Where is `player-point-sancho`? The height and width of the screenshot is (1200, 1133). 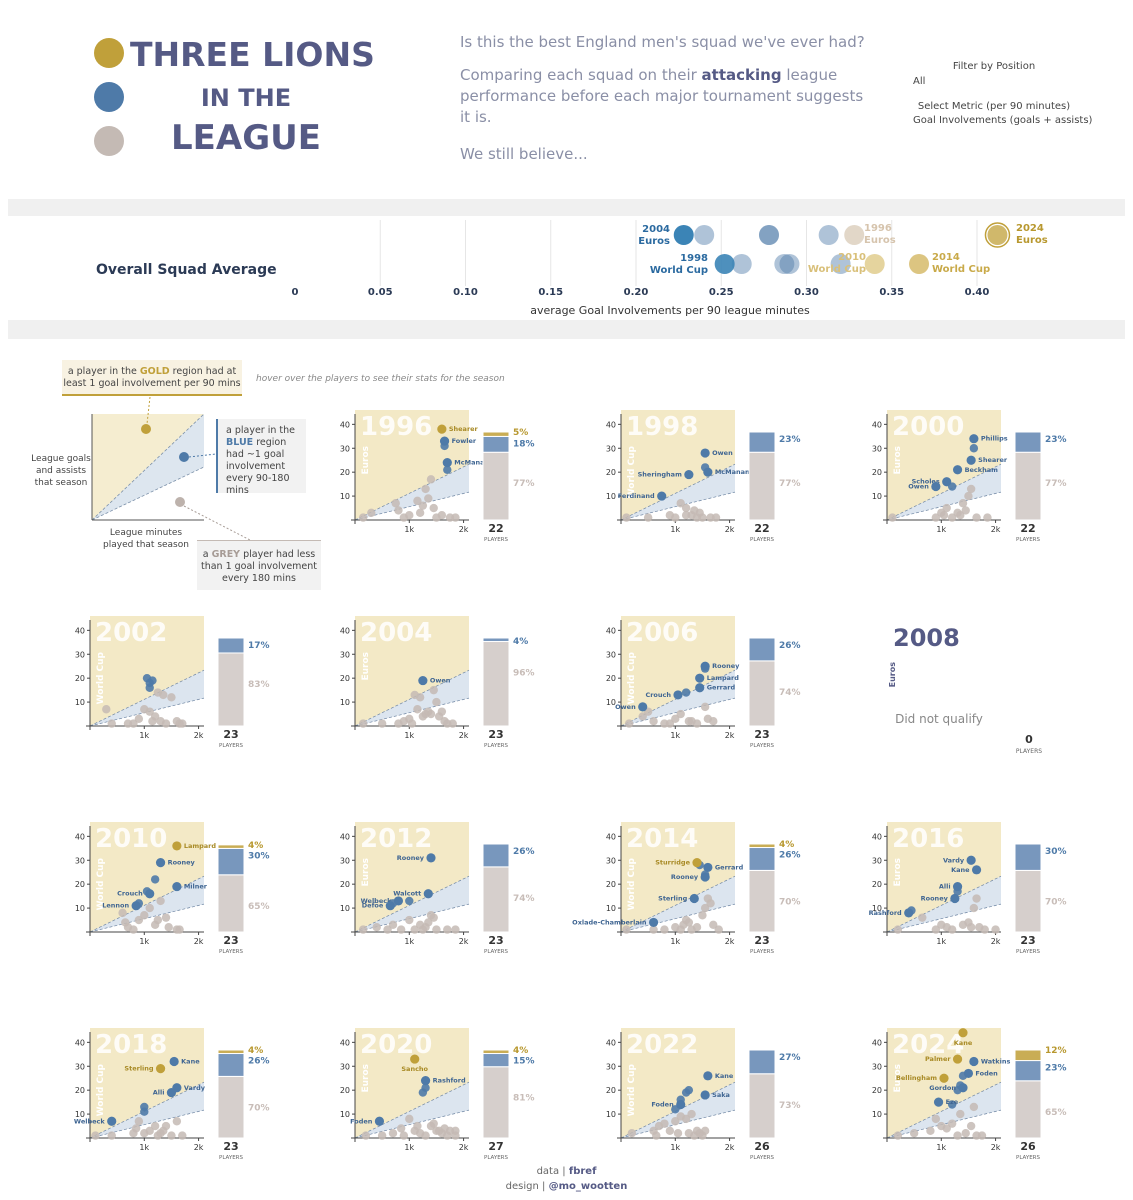
player-point-sancho is located at coordinates (415, 1059).